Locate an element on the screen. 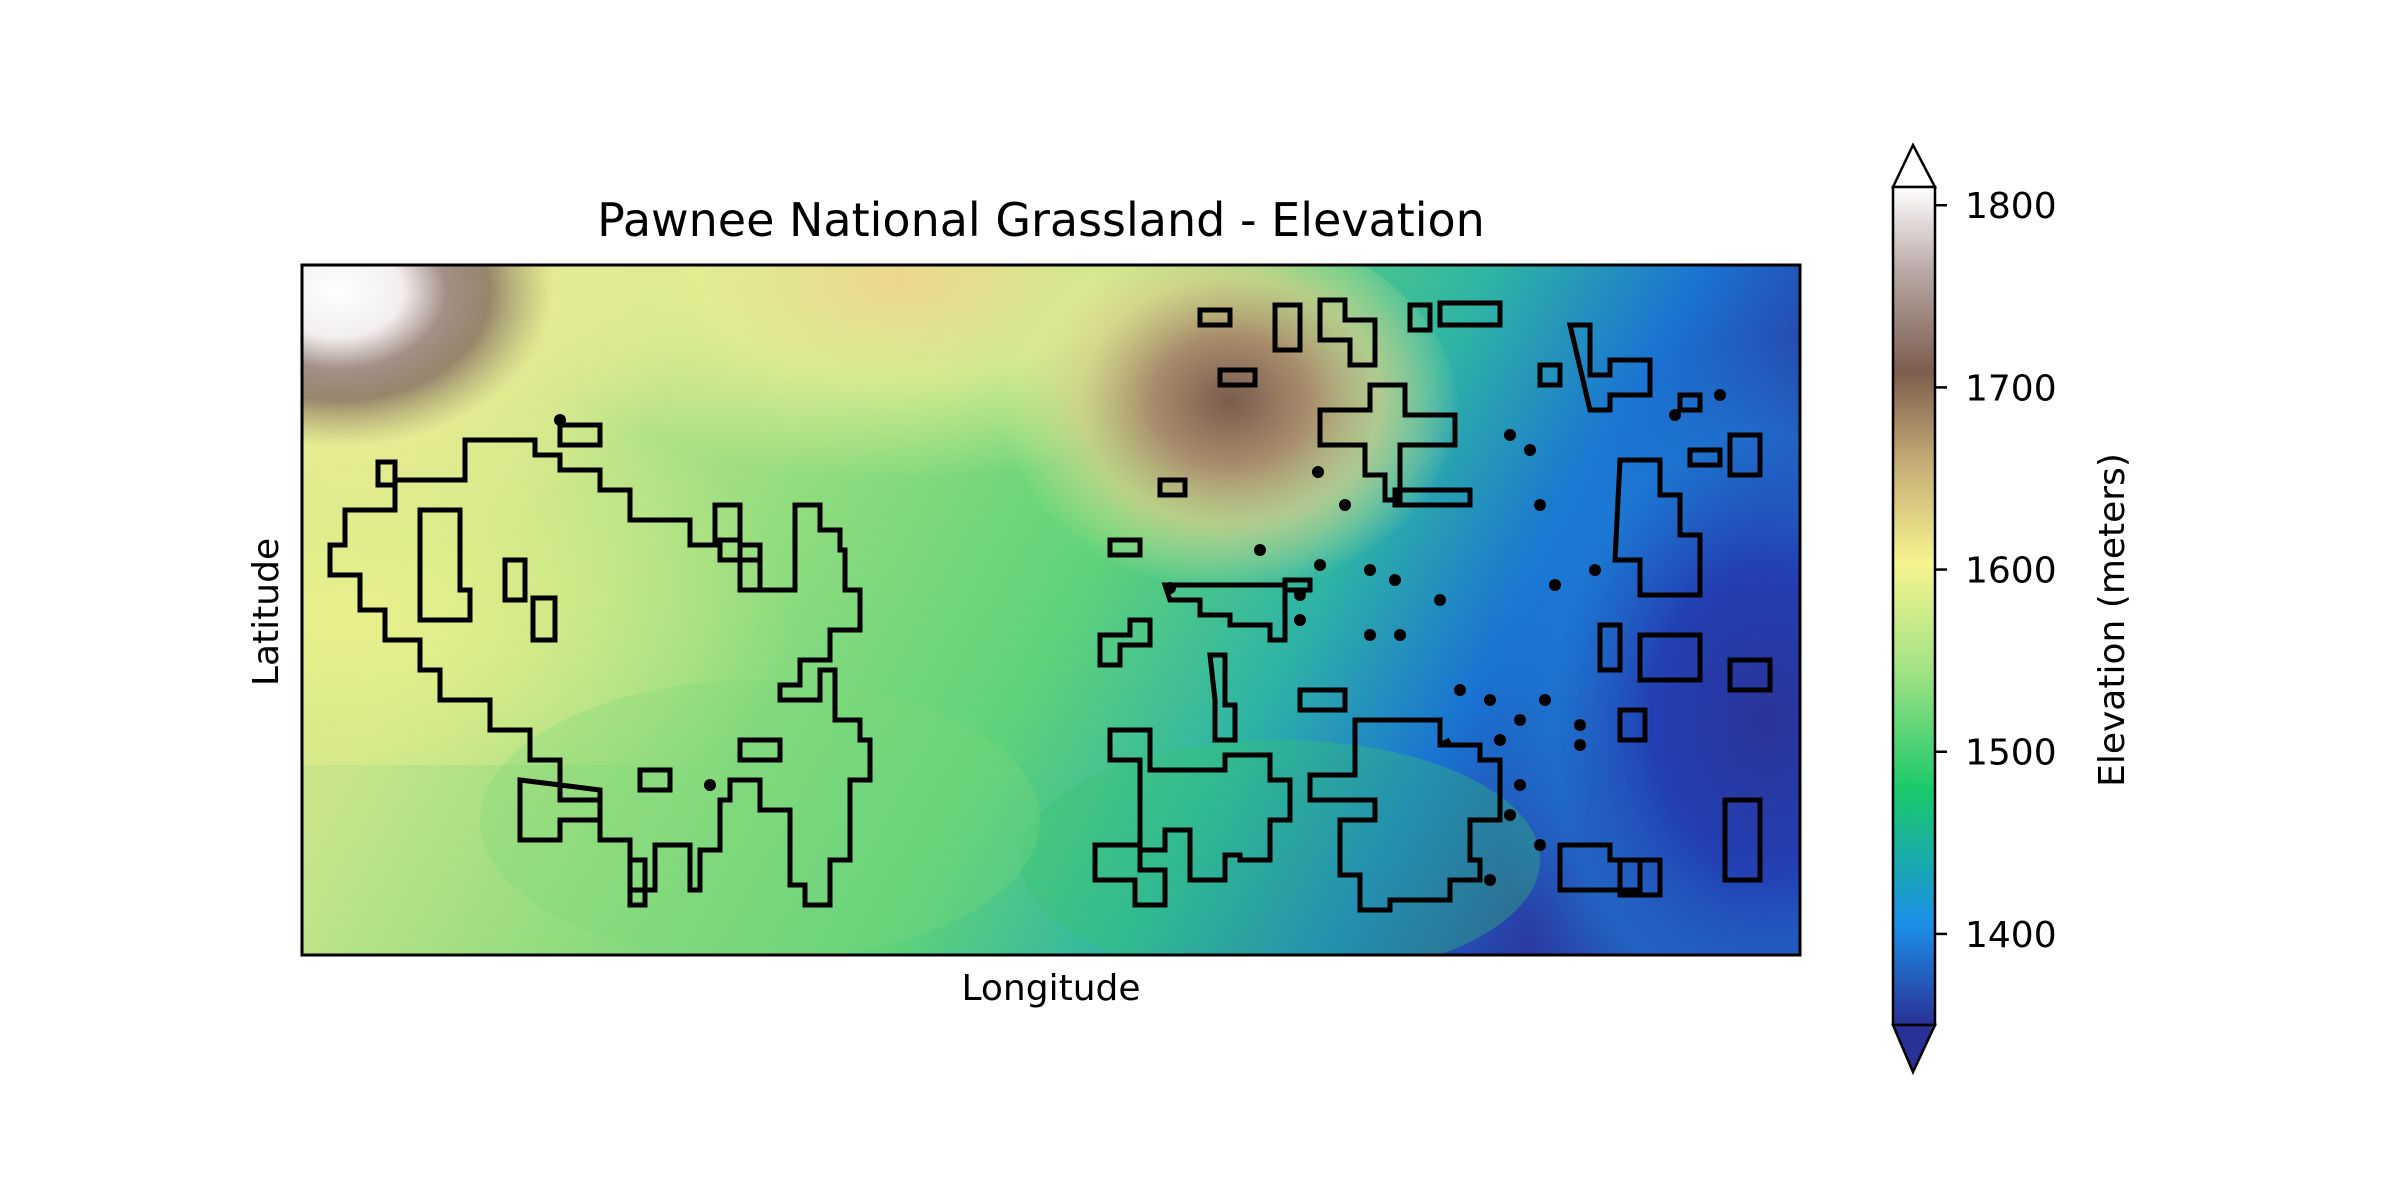 The image size is (2400, 1200). x-axis-label: Longitude is located at coordinates (1050, 988).